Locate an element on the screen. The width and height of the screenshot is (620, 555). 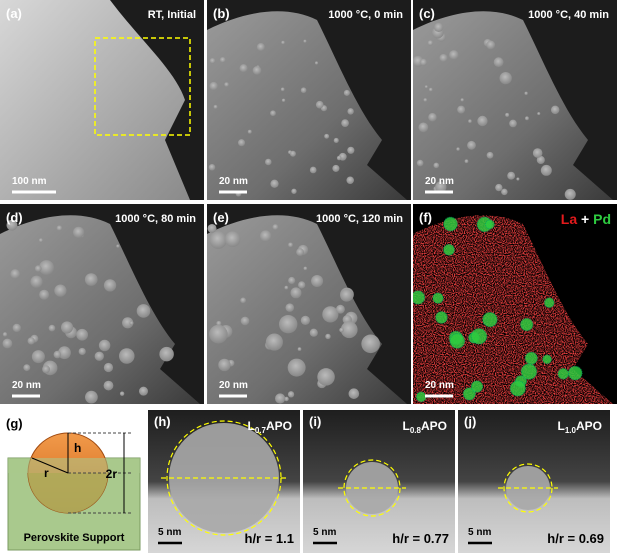
sample-label: L0.8APO is located at coordinates (425, 427).